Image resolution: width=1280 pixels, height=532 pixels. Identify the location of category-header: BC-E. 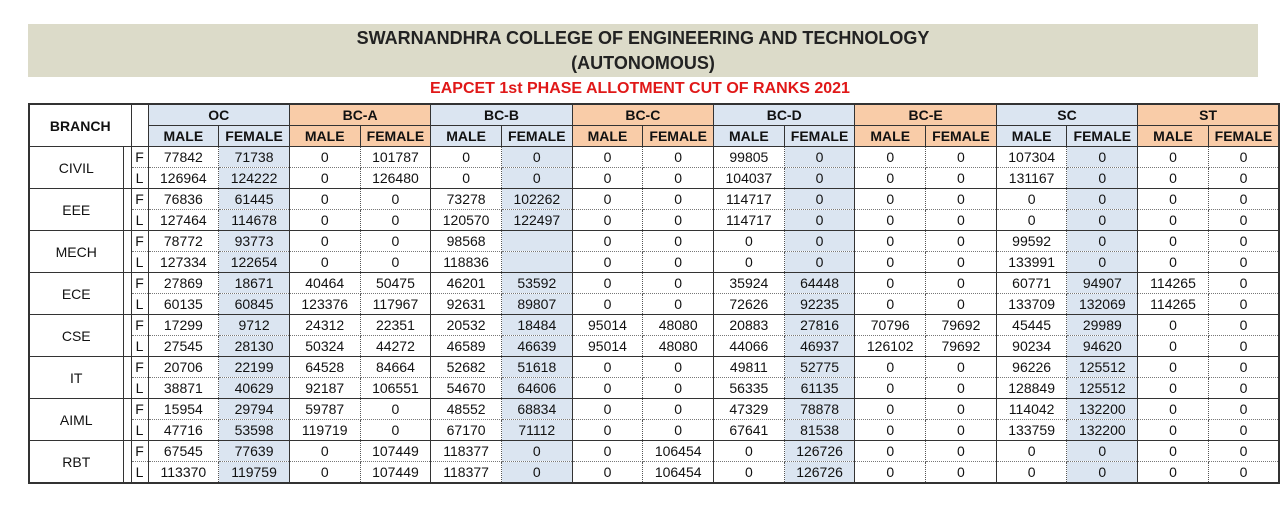
(925, 114).